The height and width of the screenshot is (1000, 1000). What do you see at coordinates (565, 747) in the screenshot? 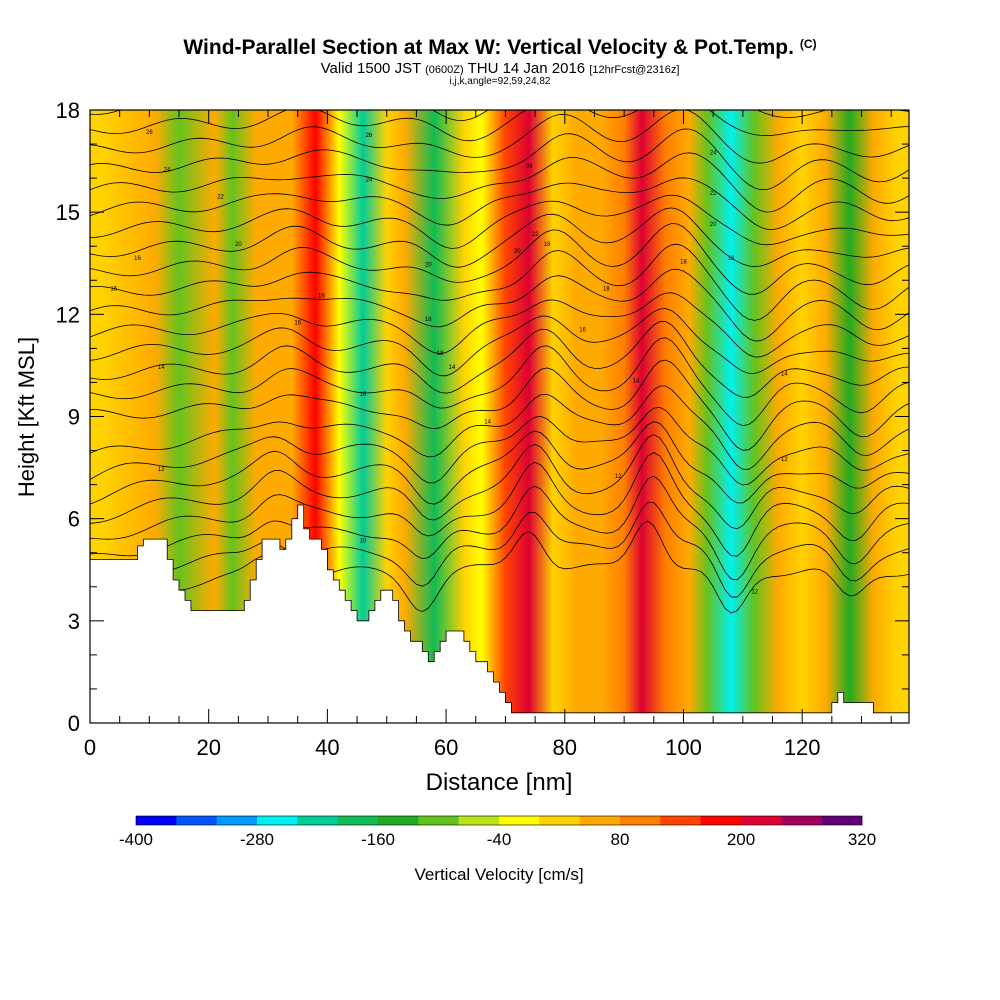
I see `x-tick-label: 80` at bounding box center [565, 747].